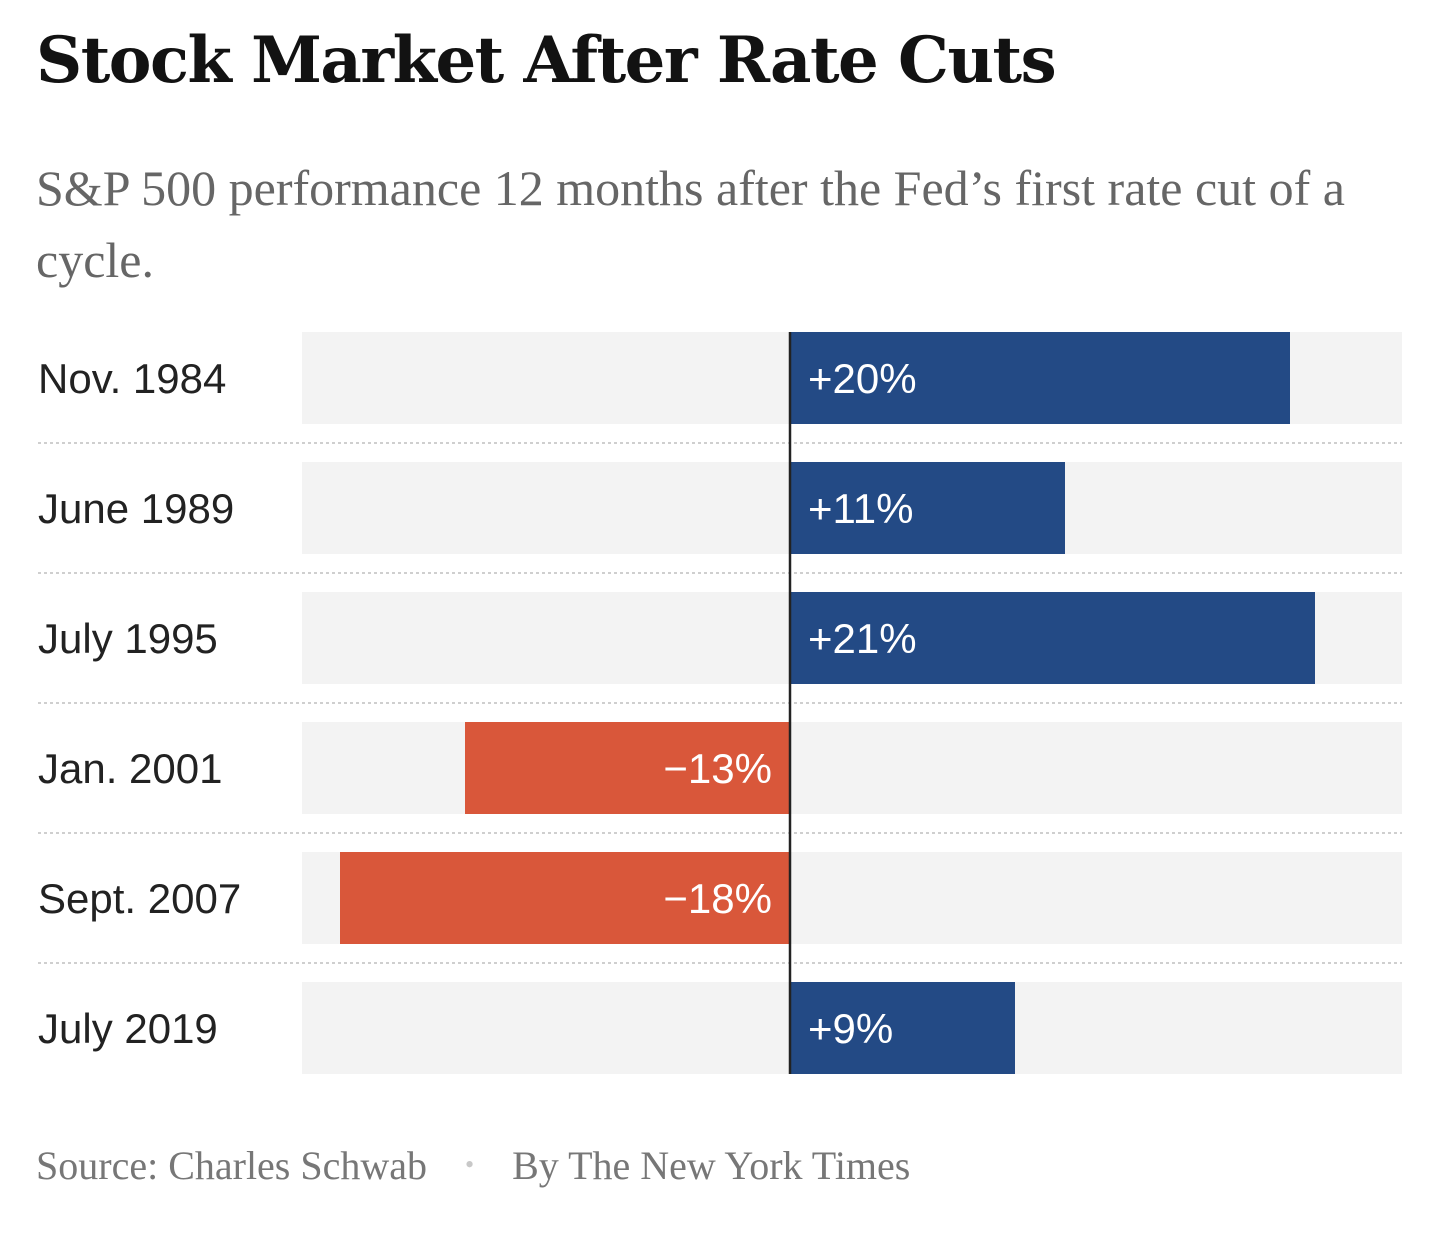 The height and width of the screenshot is (1234, 1440). Describe the element at coordinates (850, 1028) in the screenshot. I see `data-label: +9%` at that location.